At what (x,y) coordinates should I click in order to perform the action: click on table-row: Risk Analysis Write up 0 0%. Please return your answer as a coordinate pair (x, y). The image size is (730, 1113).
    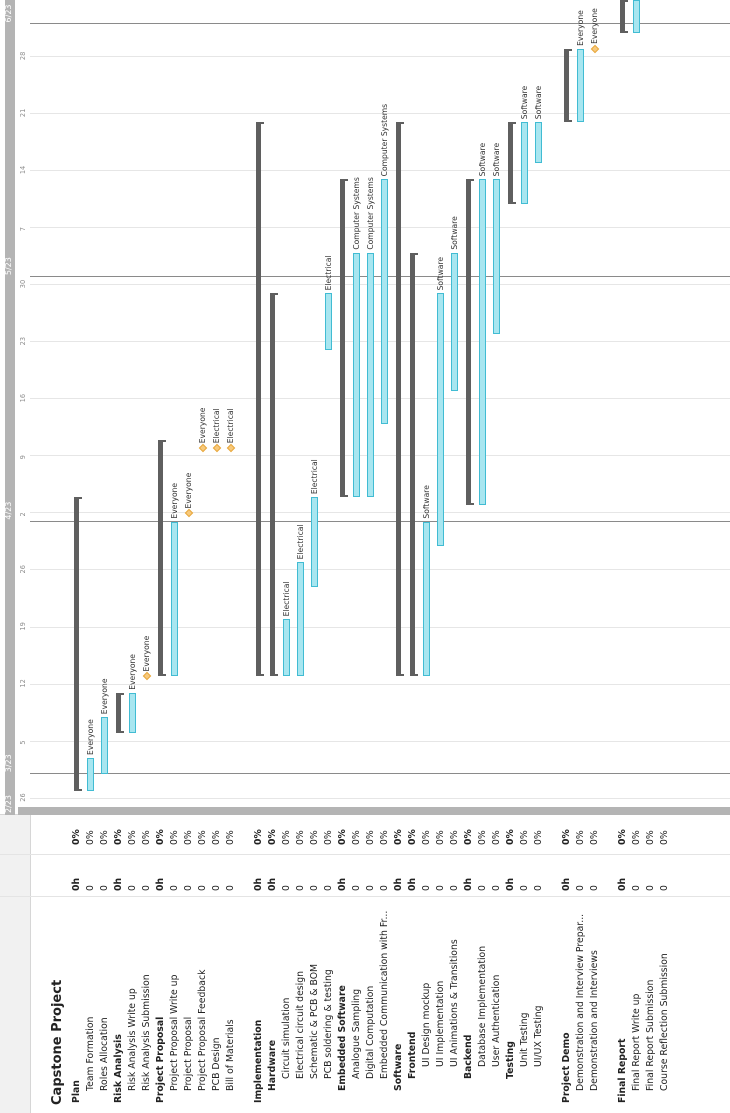
    Looking at the image, I should click on (133, 964).